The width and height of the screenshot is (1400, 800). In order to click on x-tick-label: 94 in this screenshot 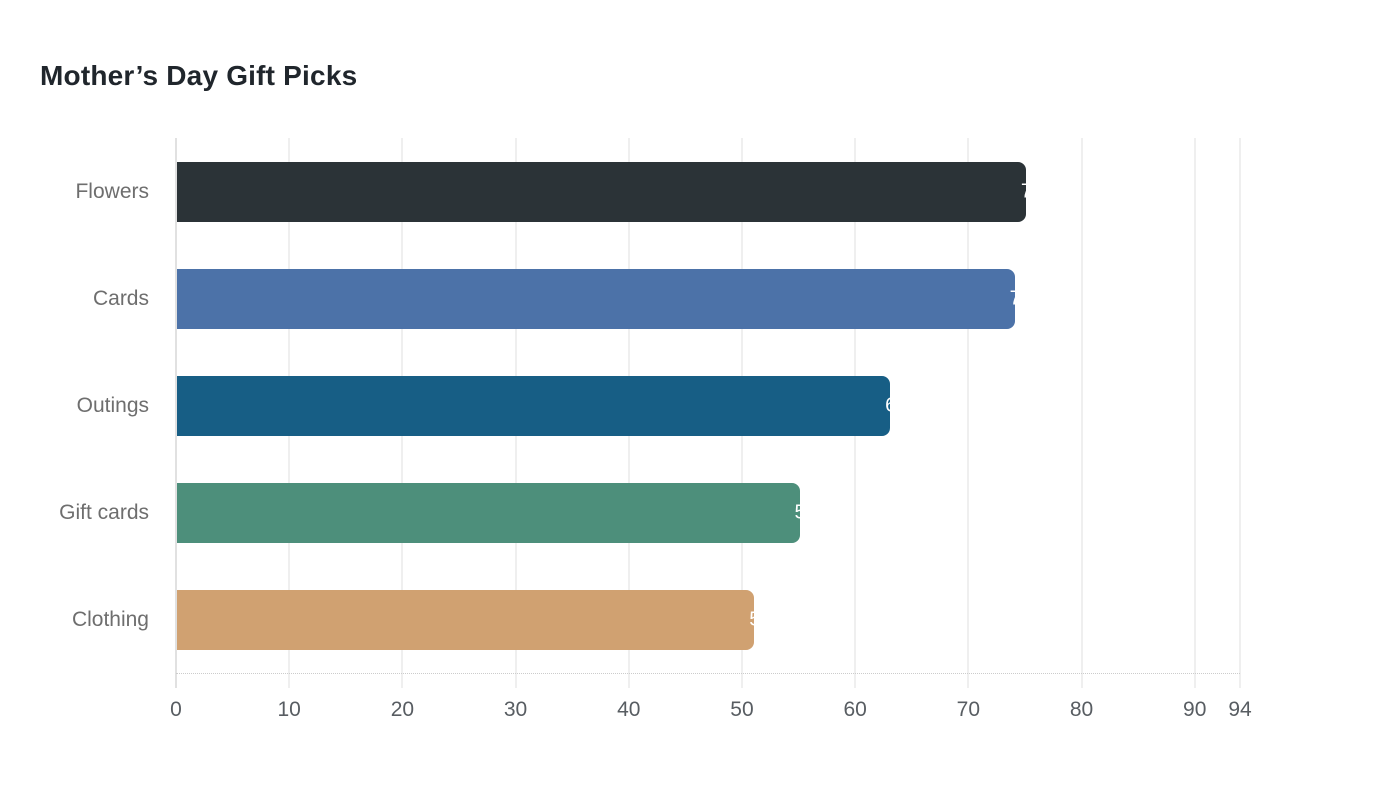, I will do `click(1240, 709)`.